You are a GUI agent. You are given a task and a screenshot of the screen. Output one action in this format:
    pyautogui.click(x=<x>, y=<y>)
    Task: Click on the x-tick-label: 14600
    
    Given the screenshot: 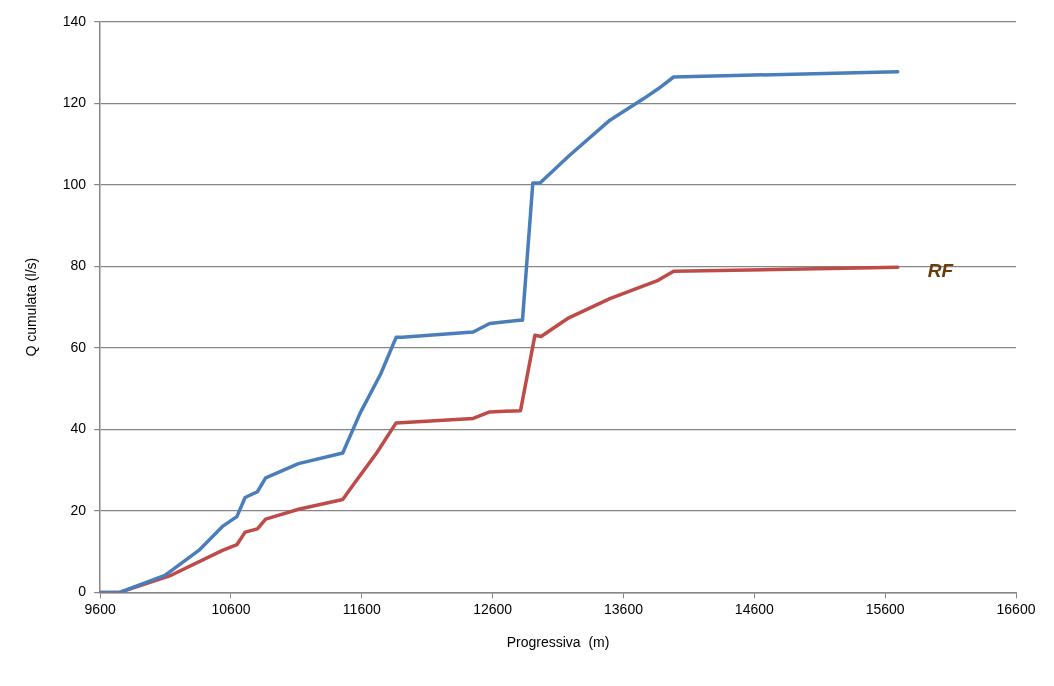 What is the action you would take?
    pyautogui.click(x=754, y=608)
    